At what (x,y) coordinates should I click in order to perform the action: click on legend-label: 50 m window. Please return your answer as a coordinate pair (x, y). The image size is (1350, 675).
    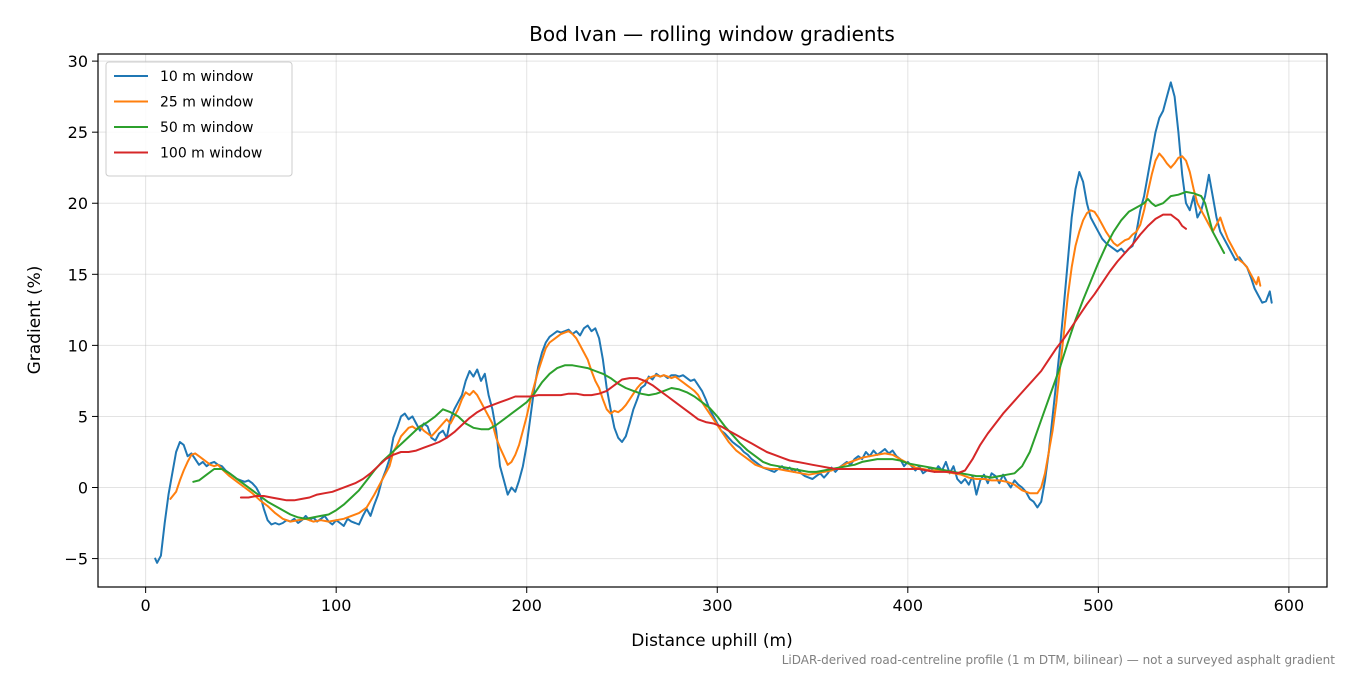
    Looking at the image, I should click on (206, 128).